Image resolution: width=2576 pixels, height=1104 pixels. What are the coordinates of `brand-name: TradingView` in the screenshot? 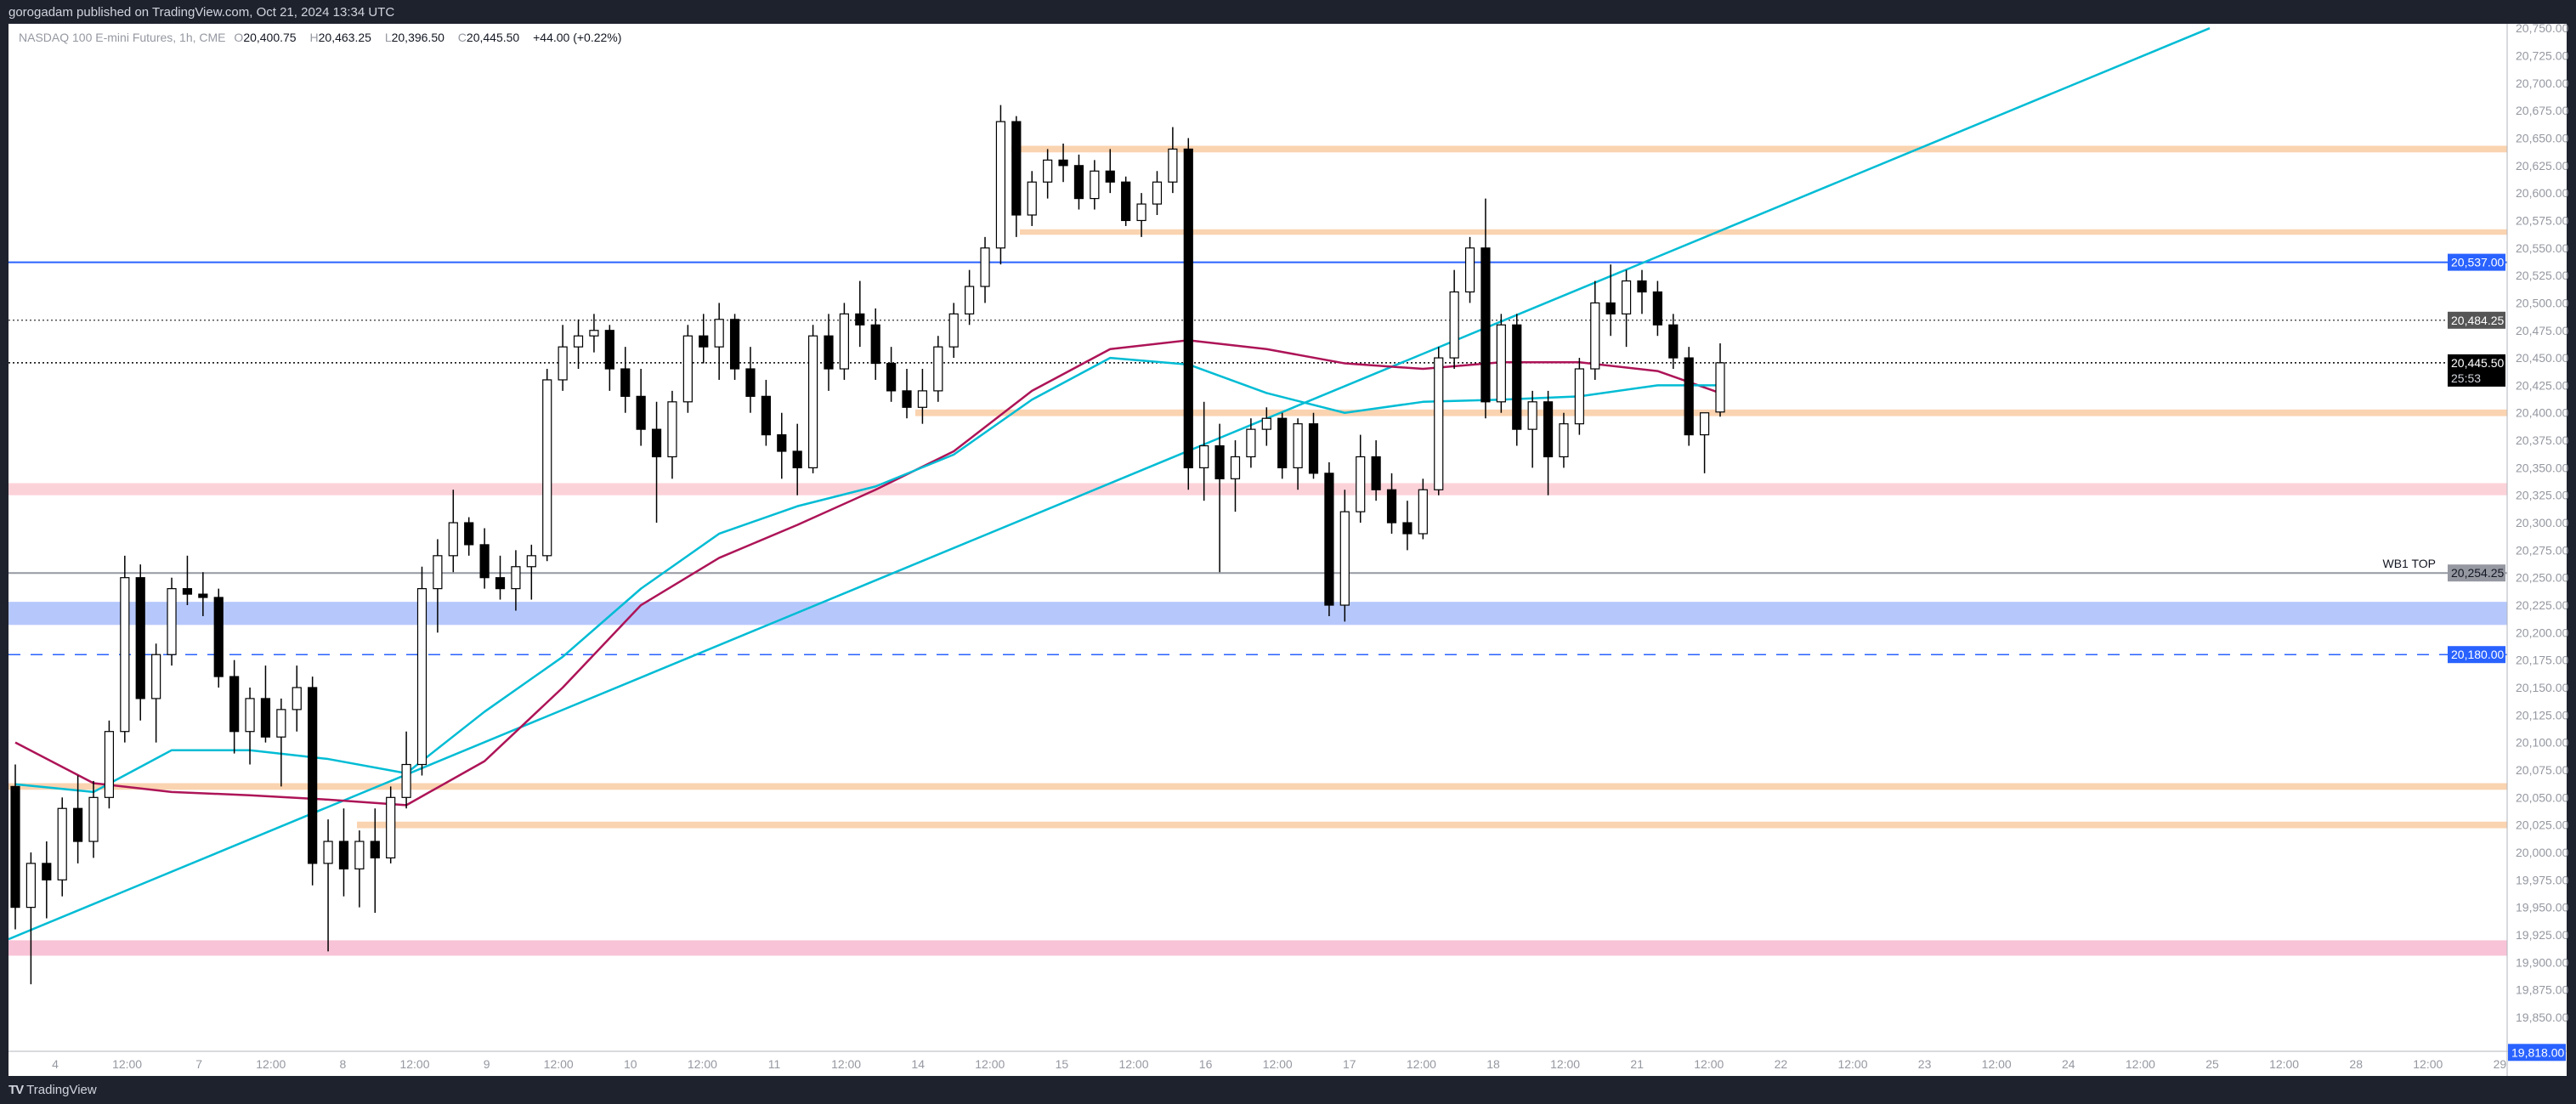 It's located at (61, 1090).